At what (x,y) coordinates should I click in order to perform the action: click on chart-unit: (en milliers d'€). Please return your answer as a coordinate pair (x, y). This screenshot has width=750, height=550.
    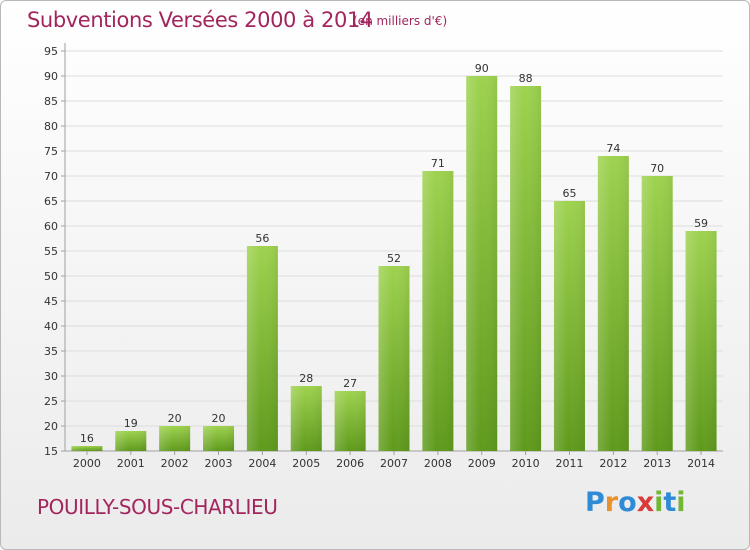
    Looking at the image, I should click on (400, 21).